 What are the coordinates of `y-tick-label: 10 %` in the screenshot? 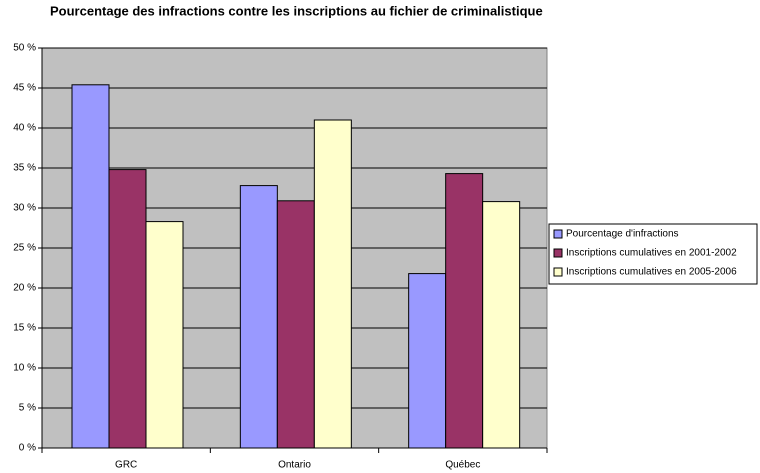 It's located at (24, 368).